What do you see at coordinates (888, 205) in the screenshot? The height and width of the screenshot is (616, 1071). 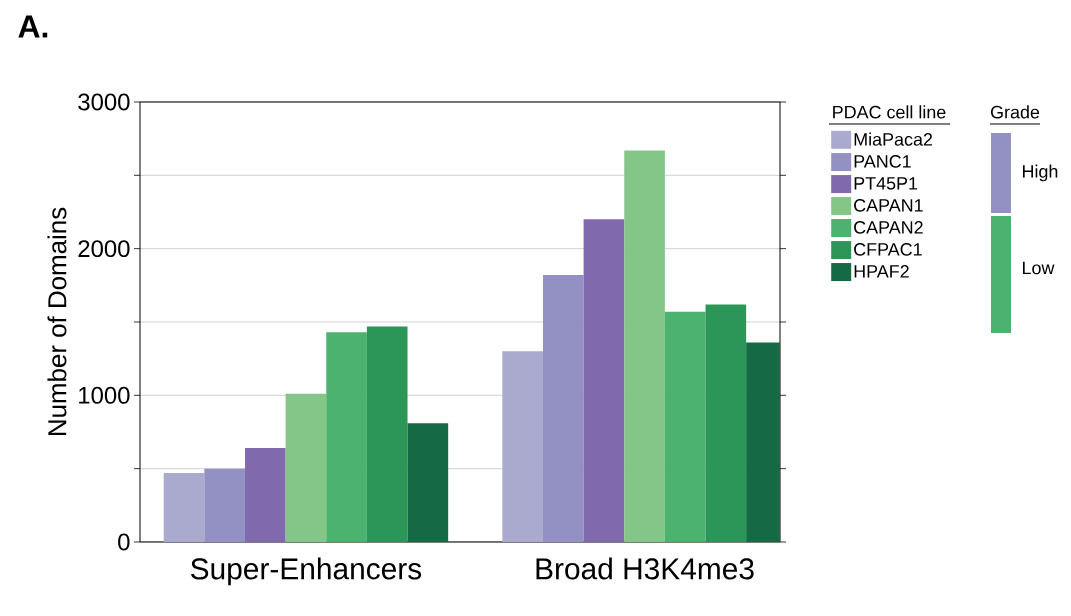 I see `legend-label: CAPAN1` at bounding box center [888, 205].